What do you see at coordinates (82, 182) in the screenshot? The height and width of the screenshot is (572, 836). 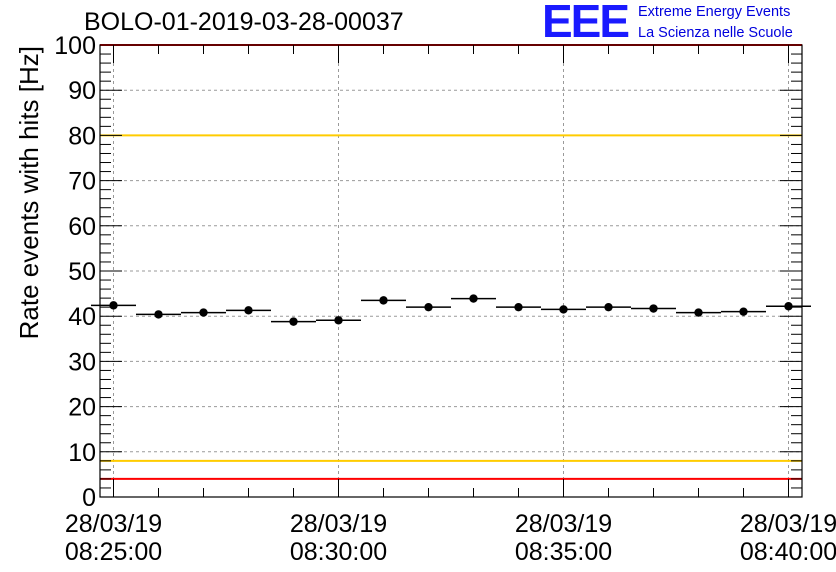 I see `y-tick-label: 70` at bounding box center [82, 182].